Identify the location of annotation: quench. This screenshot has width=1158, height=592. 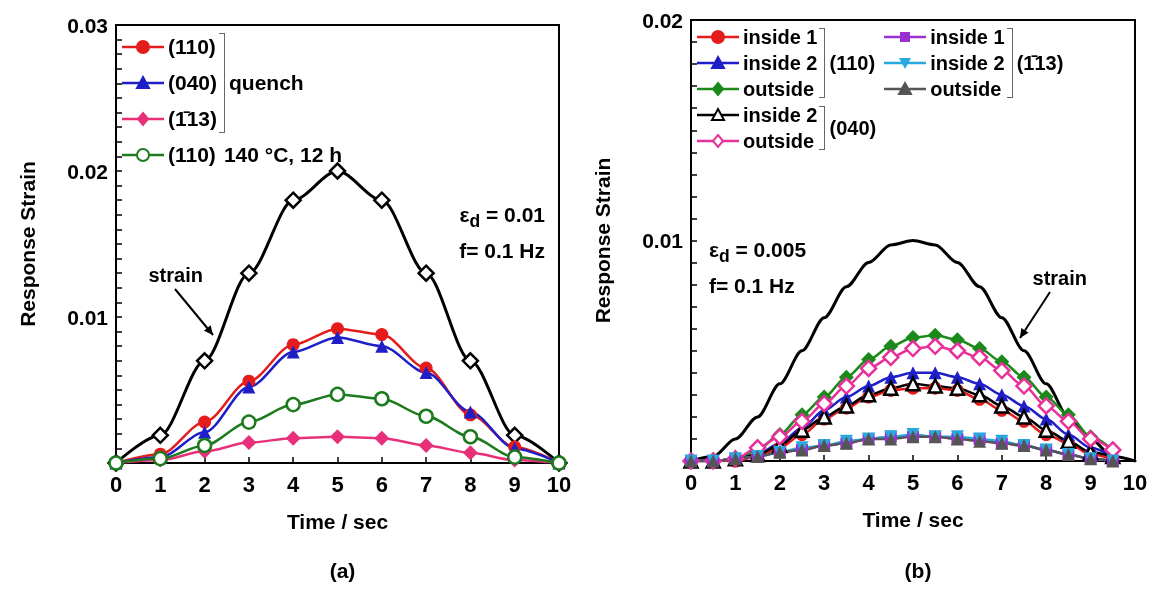
(266, 83).